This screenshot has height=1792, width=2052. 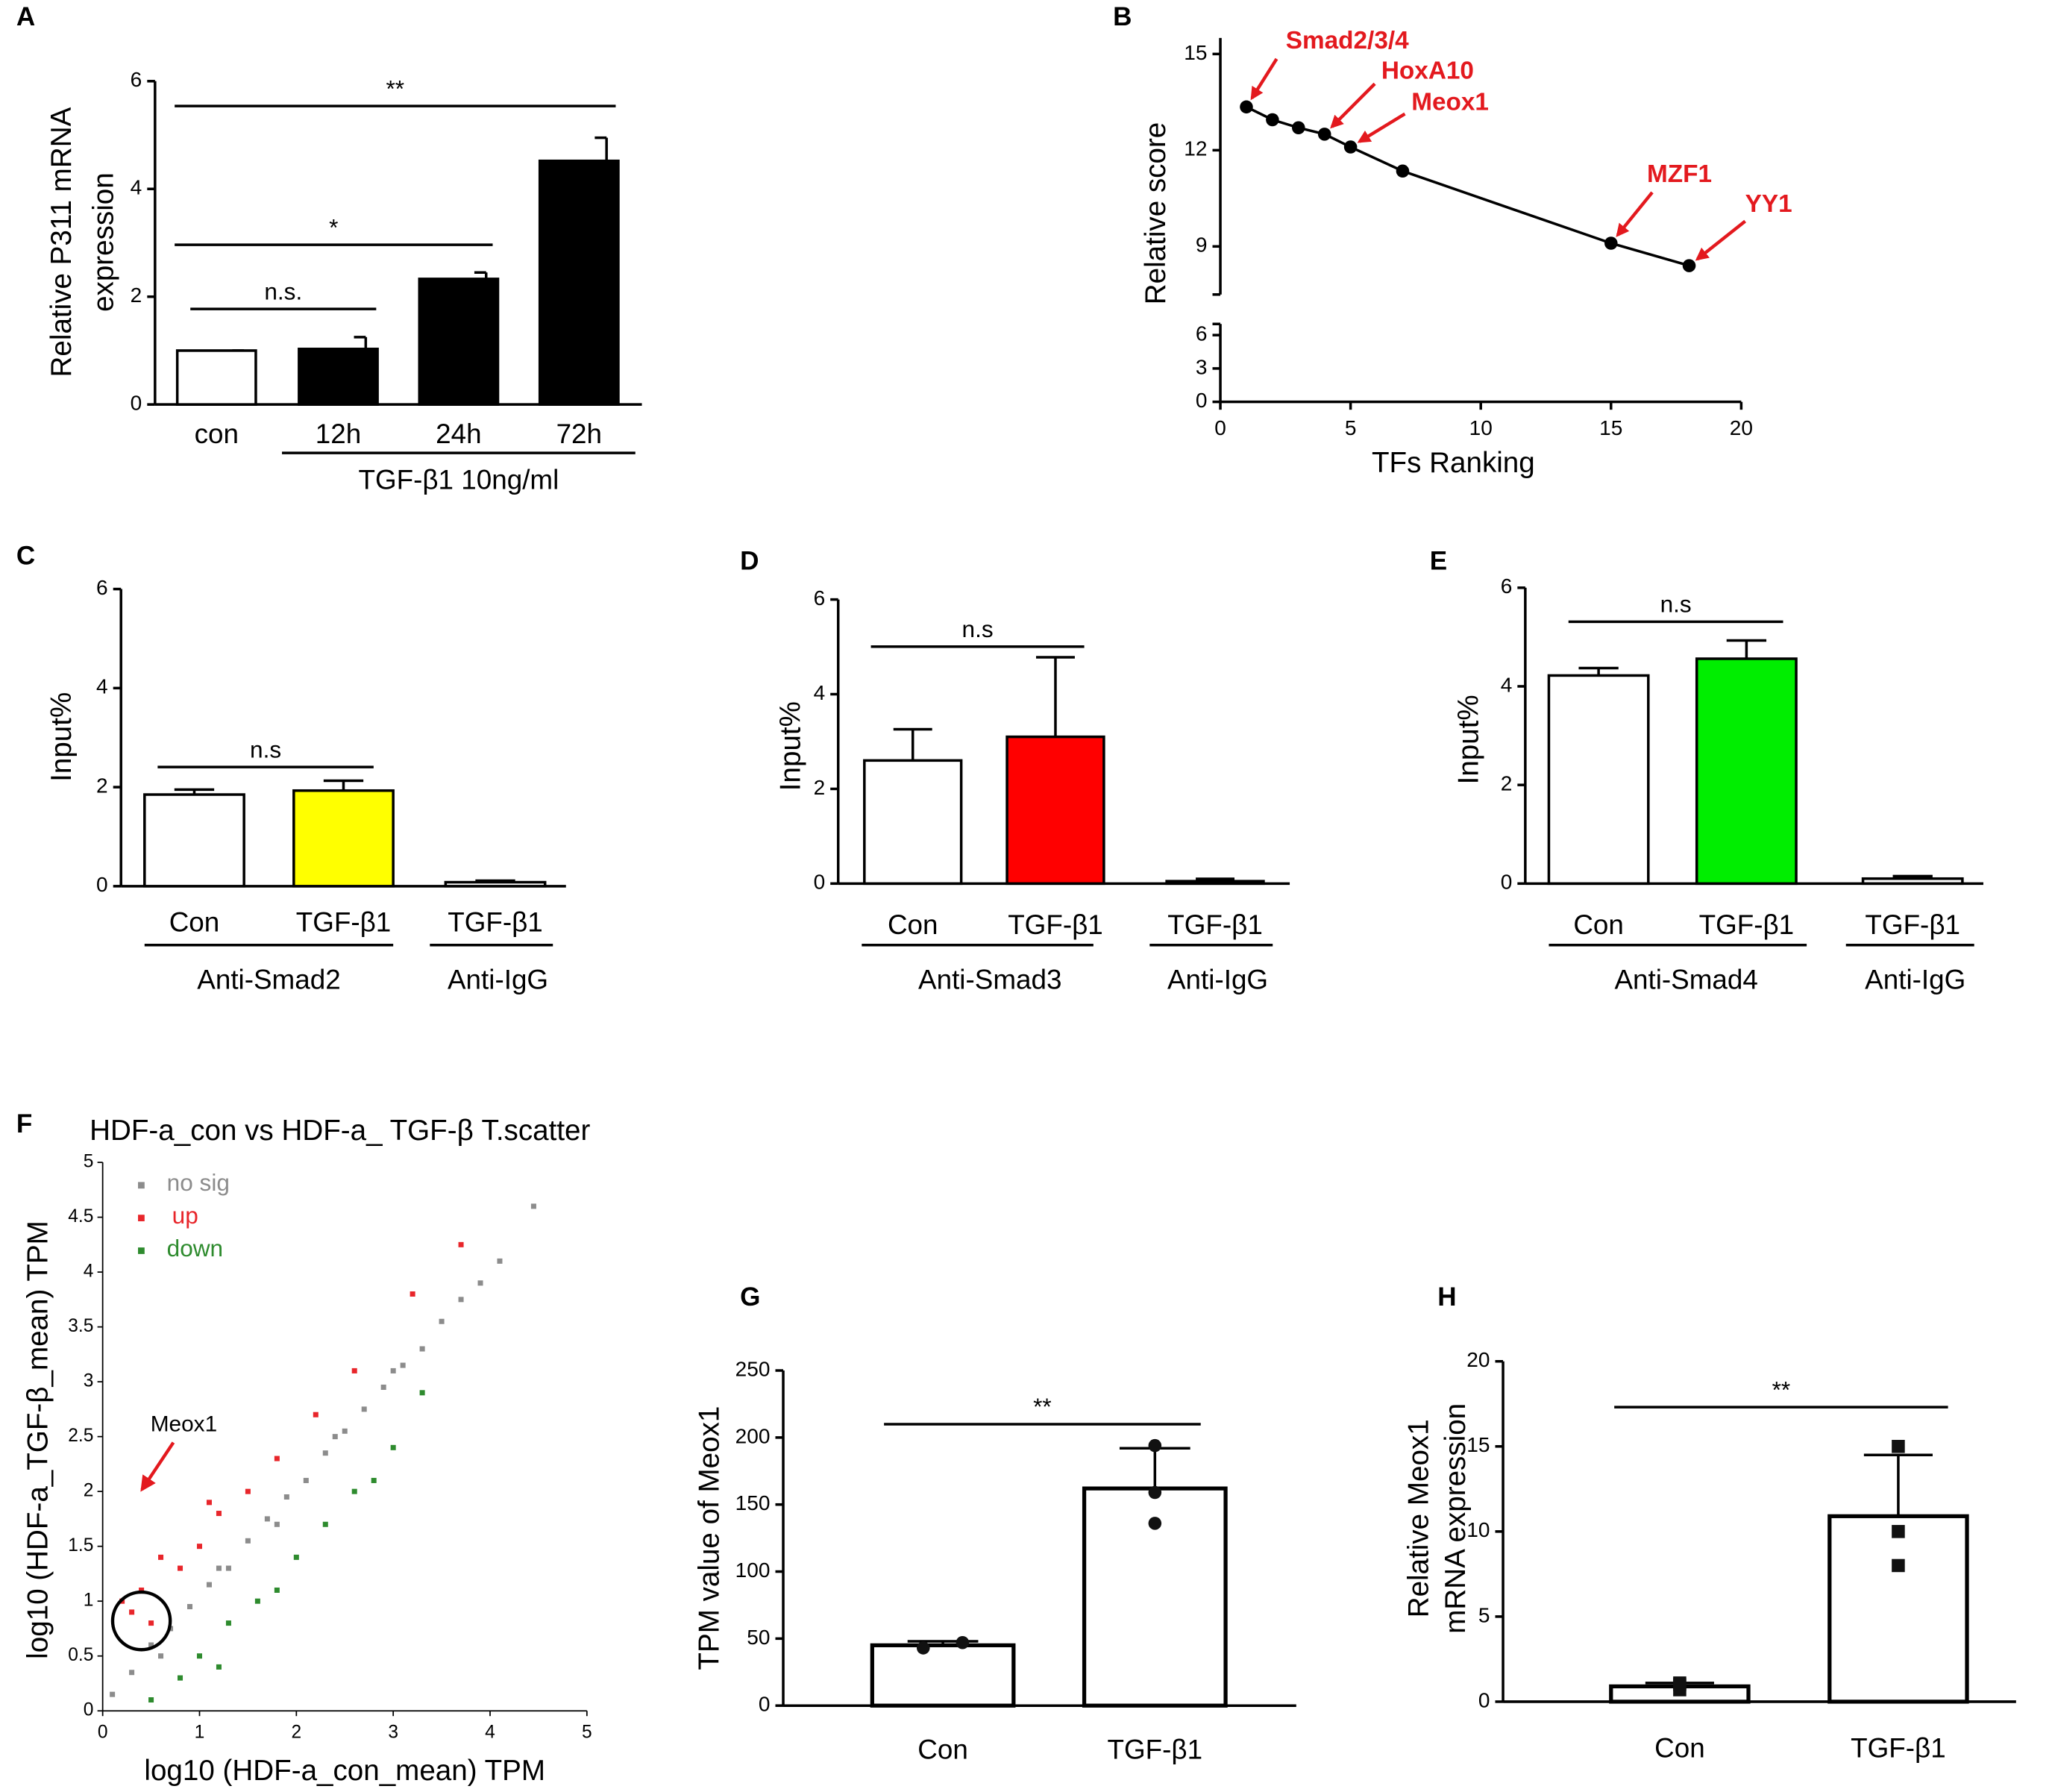 I want to click on x-tick-label: con, so click(x=217, y=434).